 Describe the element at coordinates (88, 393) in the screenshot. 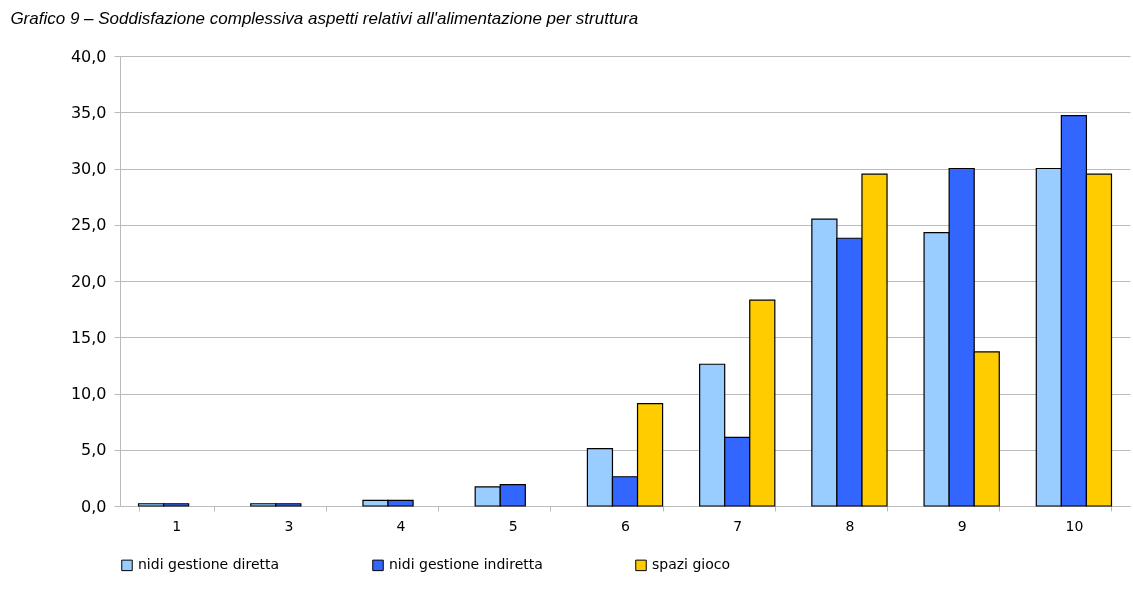

I see `y-tick-label: 10,0` at that location.